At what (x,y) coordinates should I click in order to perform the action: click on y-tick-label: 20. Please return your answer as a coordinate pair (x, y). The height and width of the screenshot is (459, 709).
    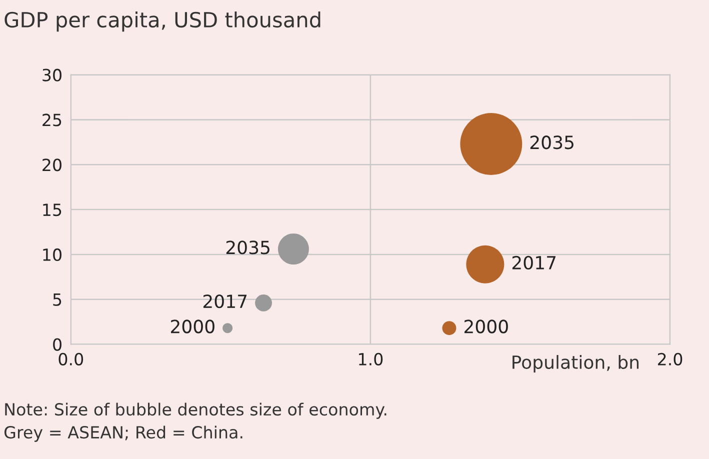
    Looking at the image, I should click on (52, 165).